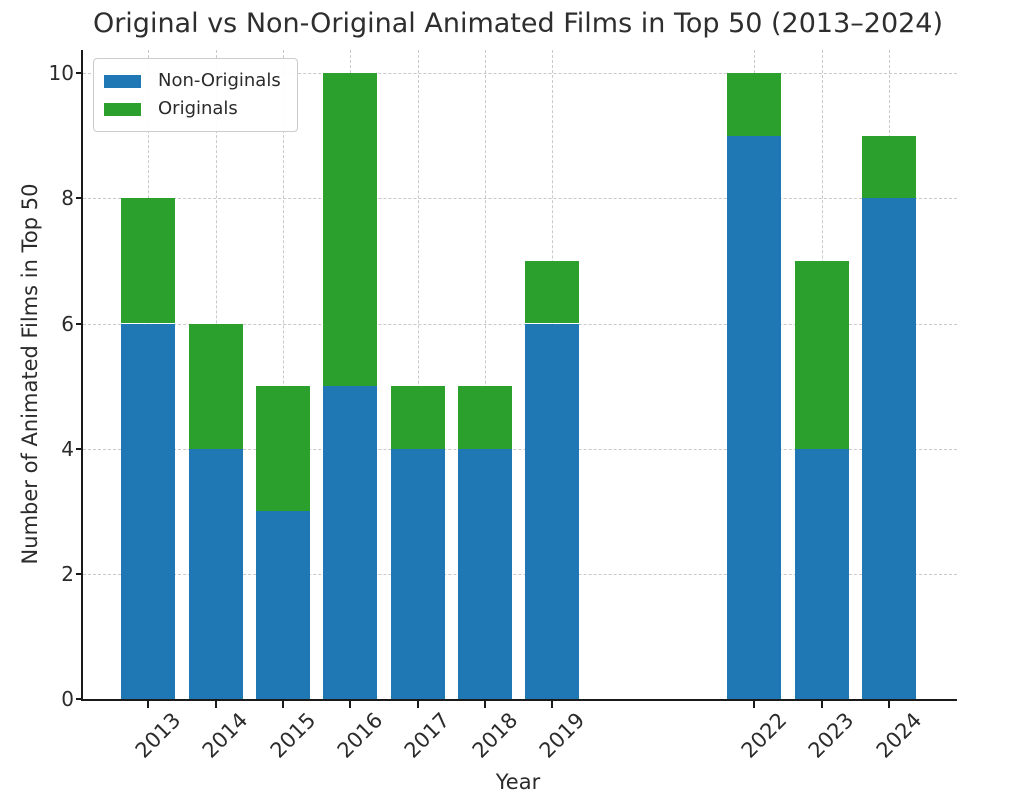 The image size is (1024, 810). Describe the element at coordinates (485, 704) in the screenshot. I see `x-tick-2018` at that location.